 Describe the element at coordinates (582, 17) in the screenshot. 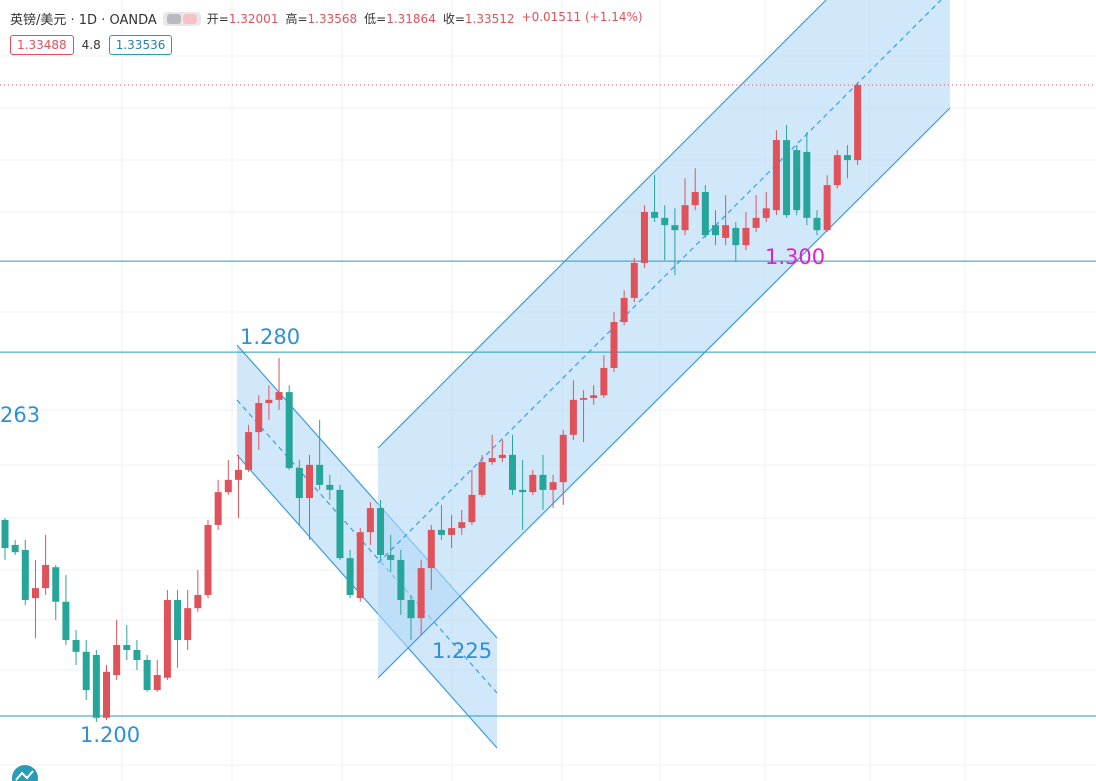

I see `change: +0.01511 (+1.14%)` at that location.